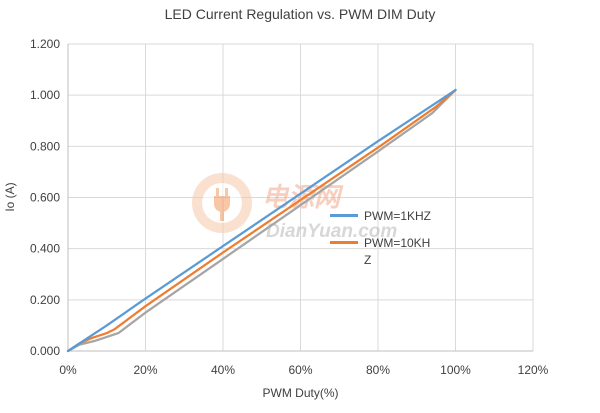 This screenshot has width=600, height=413. What do you see at coordinates (45, 146) in the screenshot?
I see `y-tick-label-4: 0.800` at bounding box center [45, 146].